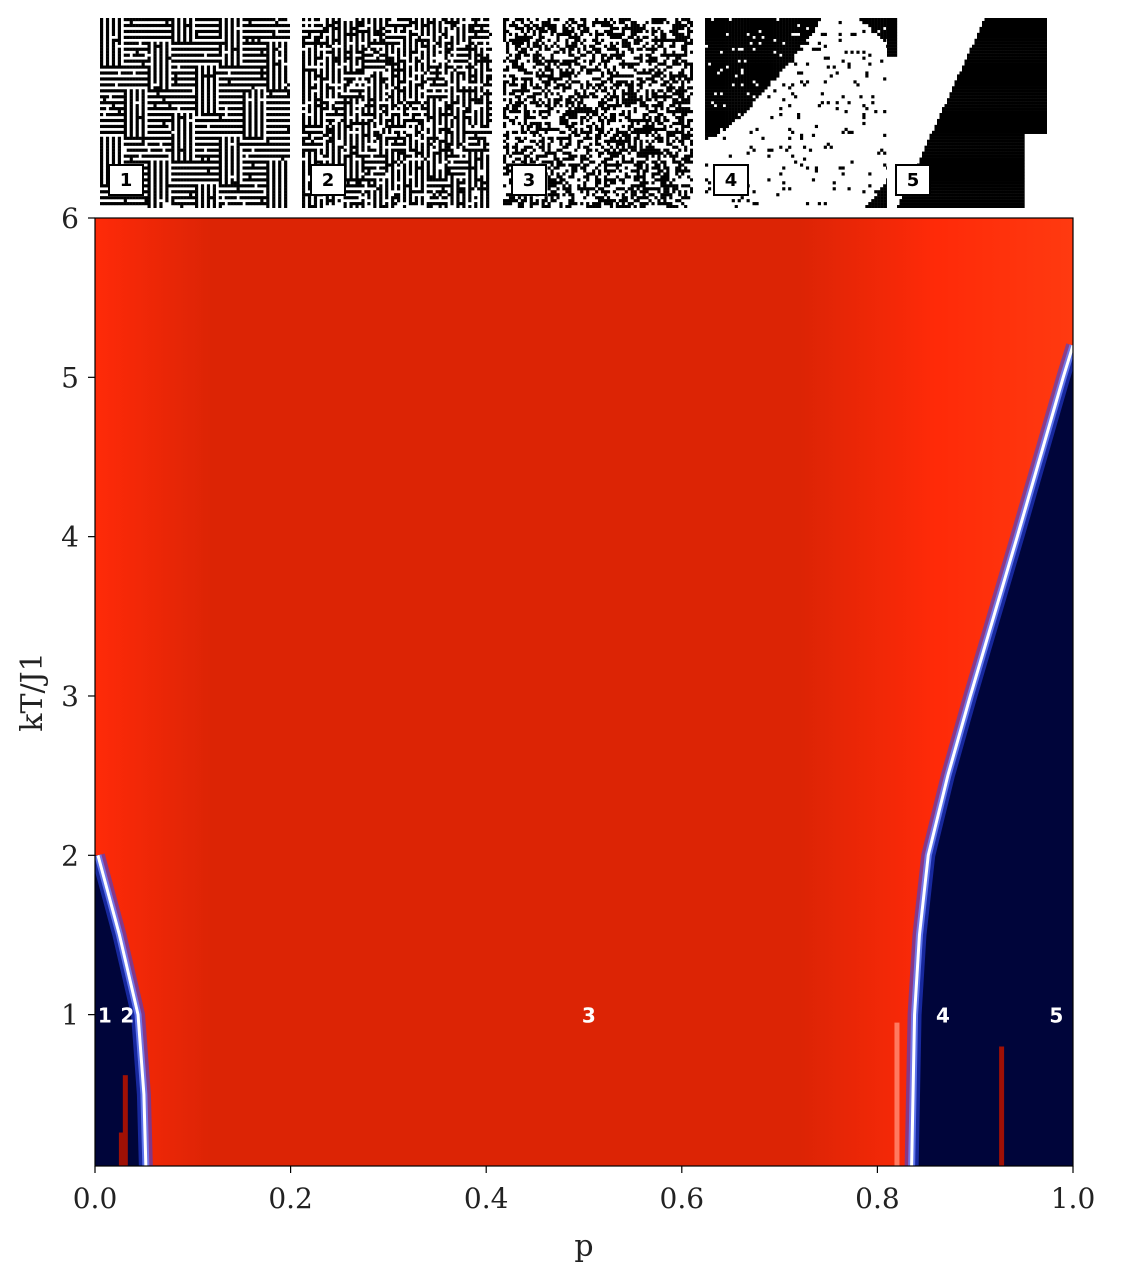 This screenshot has width=1133, height=1280. I want to click on y-tick-label: 3, so click(70, 696).